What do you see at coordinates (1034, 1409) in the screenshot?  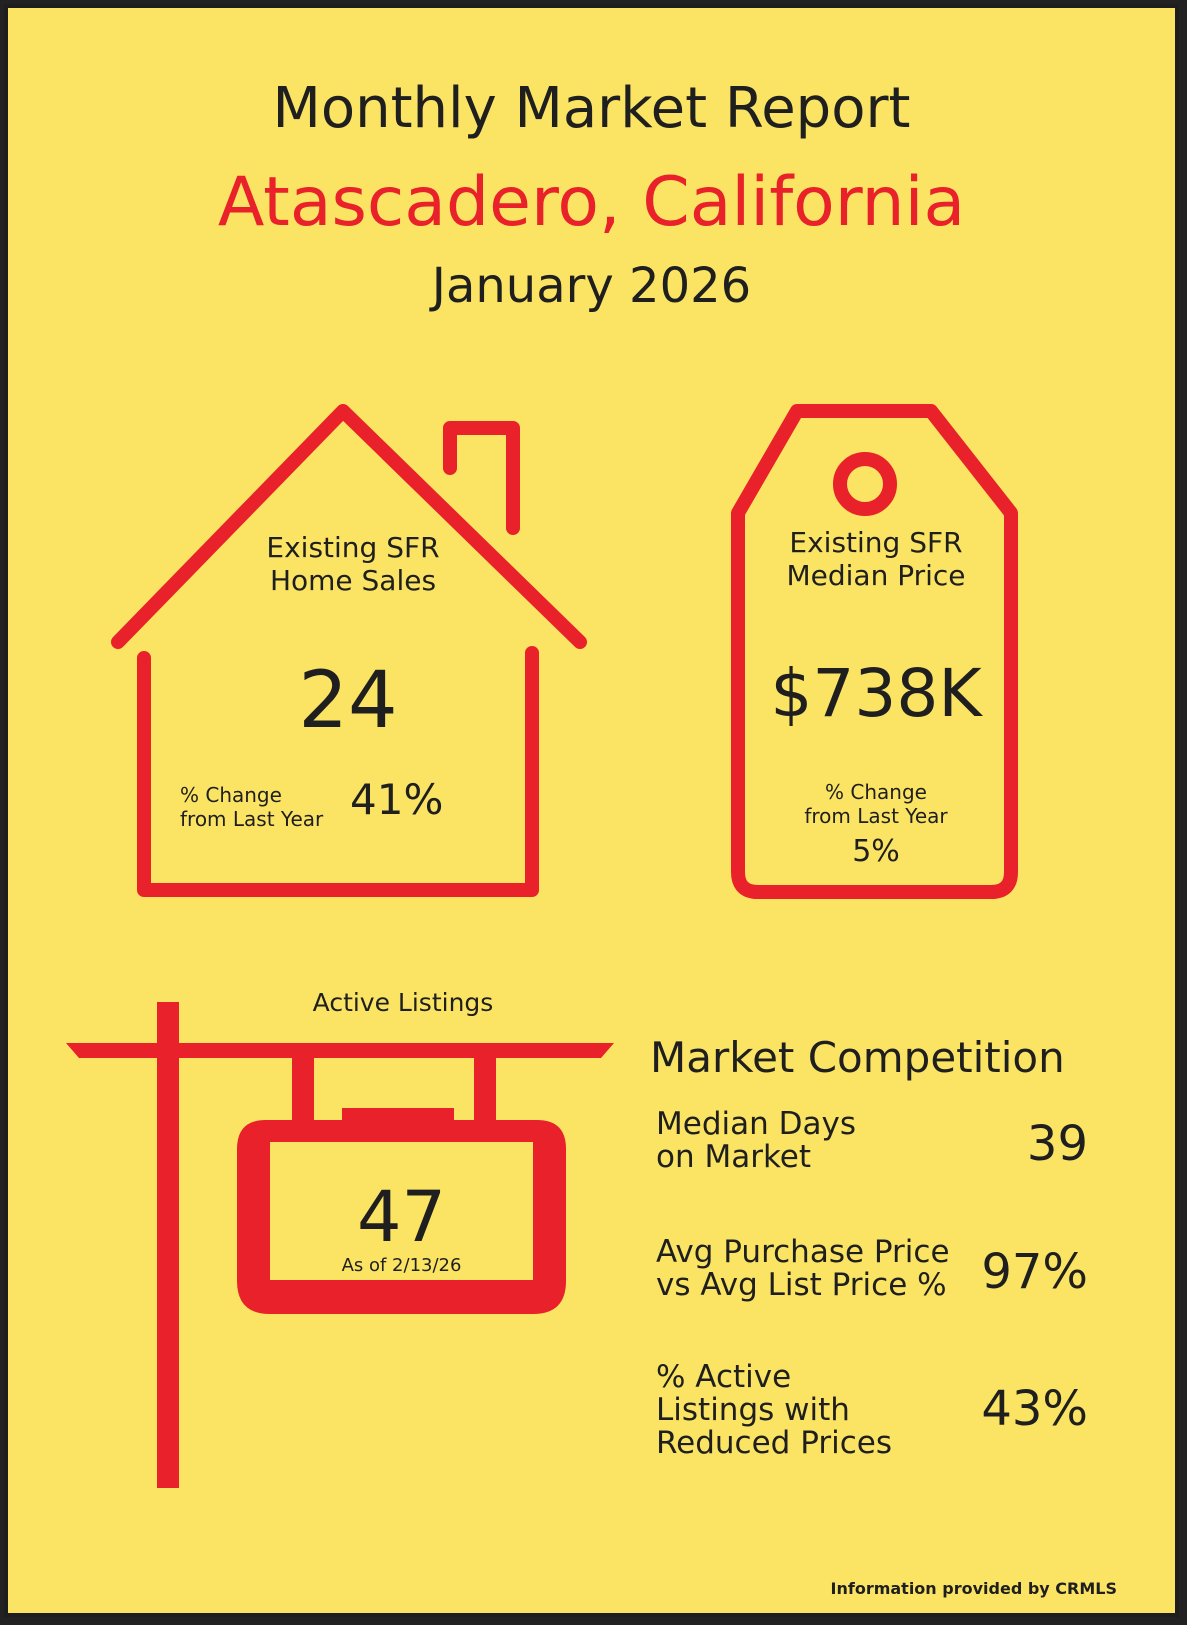 I see `reduced-prices-value: 43%` at bounding box center [1034, 1409].